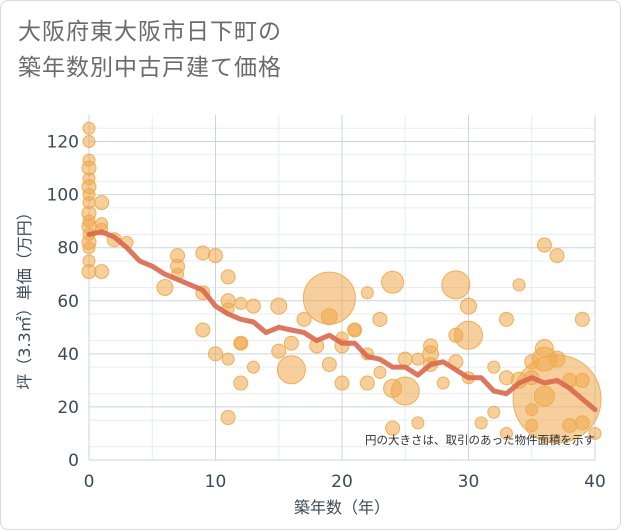 Image resolution: width=621 pixels, height=530 pixels. What do you see at coordinates (595, 482) in the screenshot?
I see `x-tick-label: 40` at bounding box center [595, 482].